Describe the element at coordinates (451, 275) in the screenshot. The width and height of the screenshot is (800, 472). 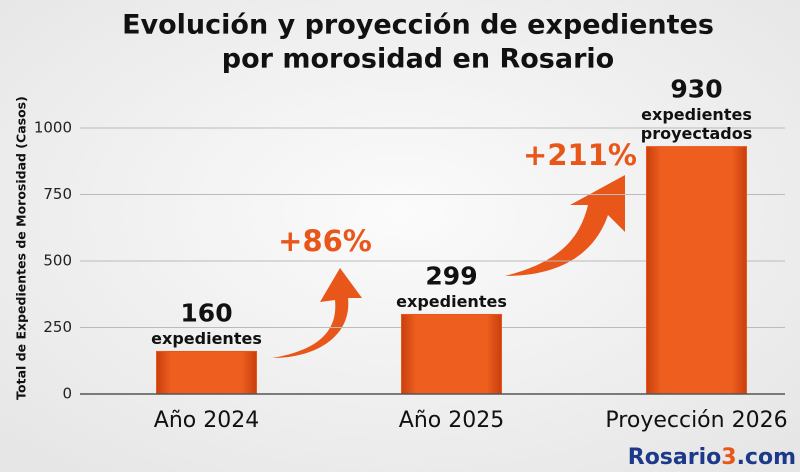
I see `value-label: 299` at that location.